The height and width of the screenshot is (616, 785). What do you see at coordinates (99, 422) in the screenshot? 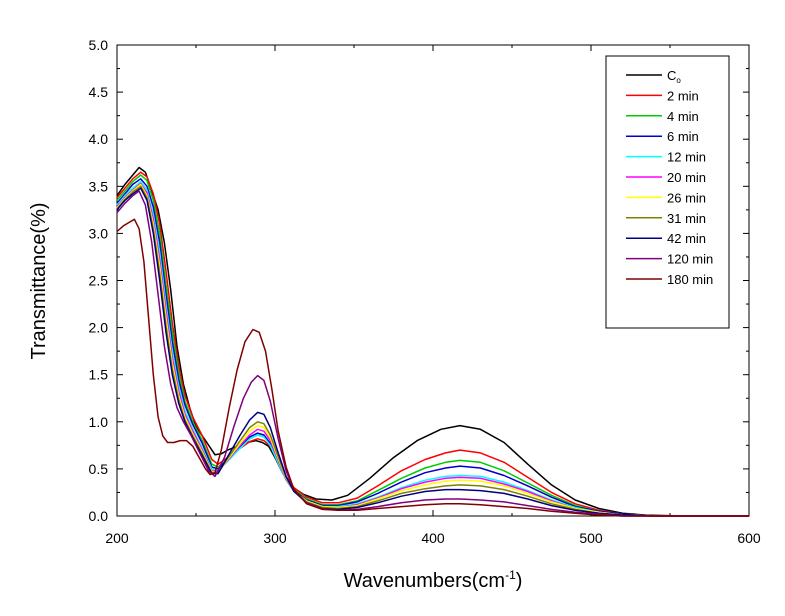
I see `y-tick-label: 1.0` at bounding box center [99, 422].